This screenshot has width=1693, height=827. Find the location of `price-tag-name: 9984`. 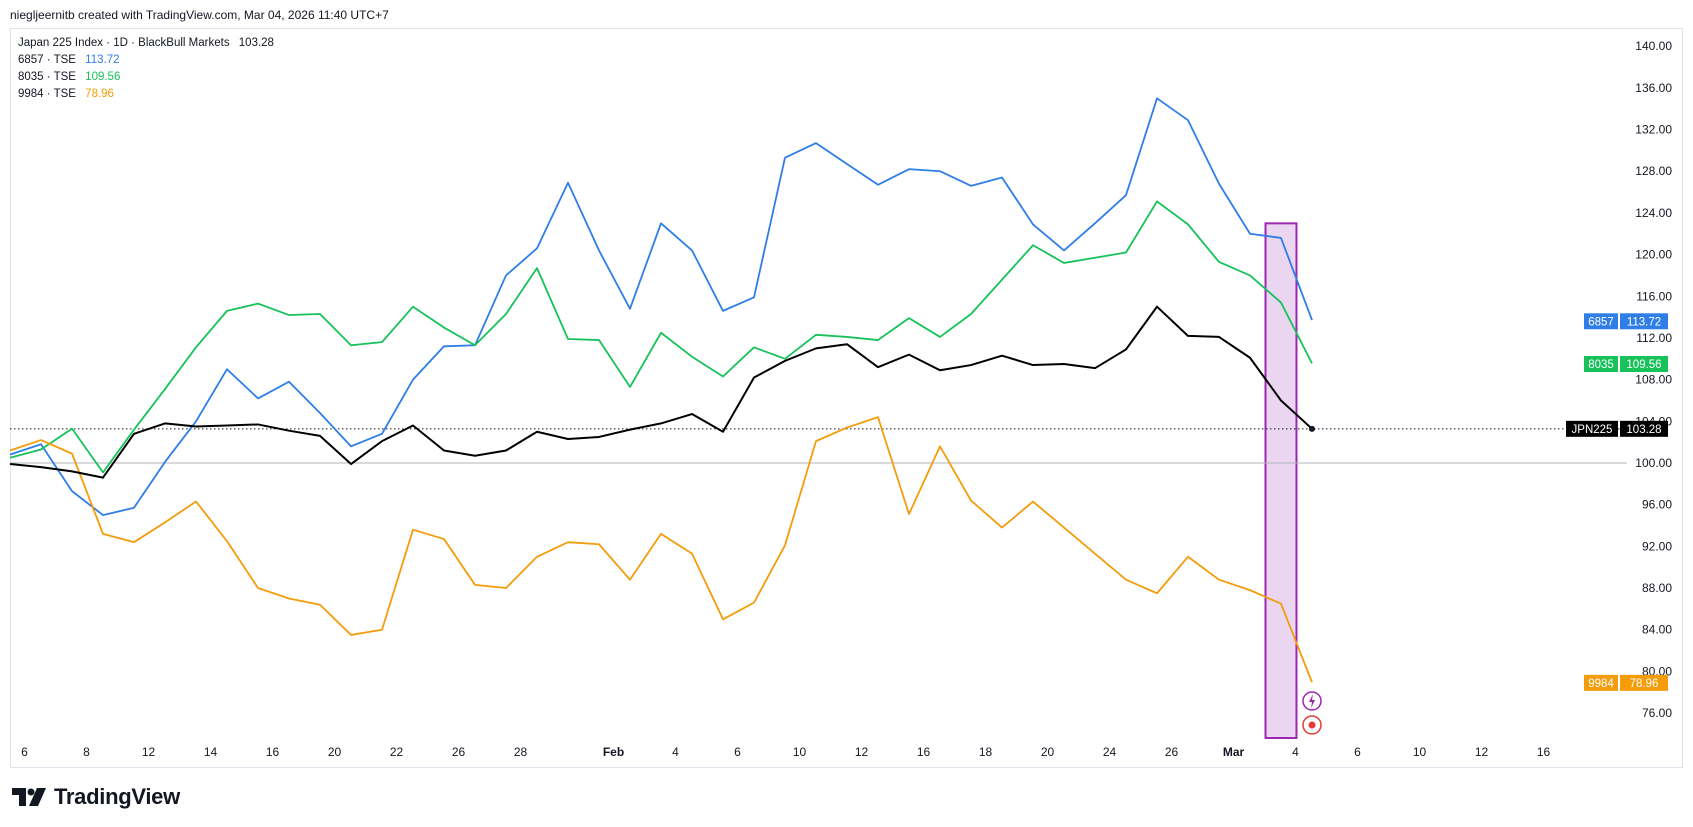

price-tag-name: 9984 is located at coordinates (1601, 684).